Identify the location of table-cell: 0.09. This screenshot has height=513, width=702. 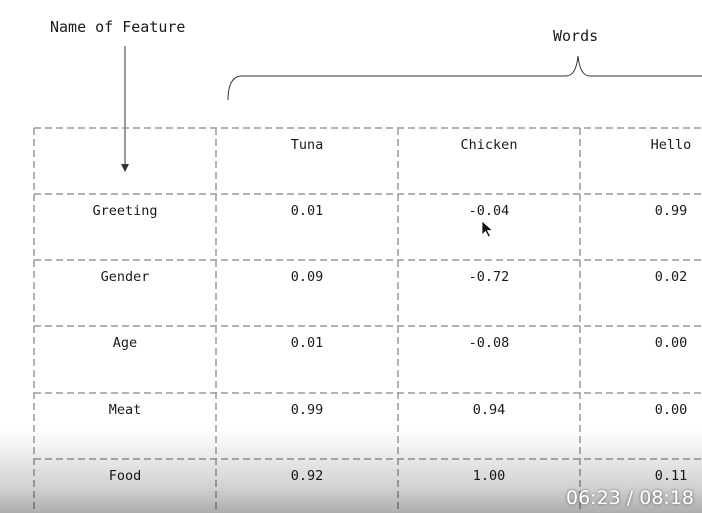
(307, 277).